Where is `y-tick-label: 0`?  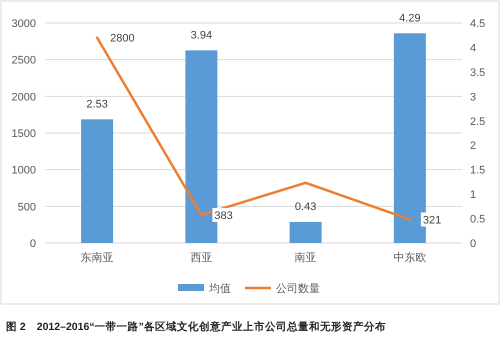
y-tick-label: 0 is located at coordinates (33, 244).